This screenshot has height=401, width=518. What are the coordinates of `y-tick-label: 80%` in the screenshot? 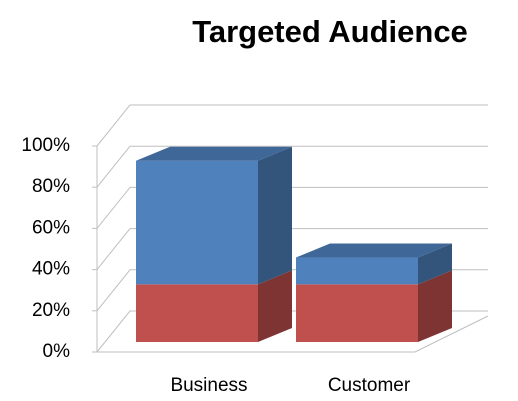 It's located at (51, 186).